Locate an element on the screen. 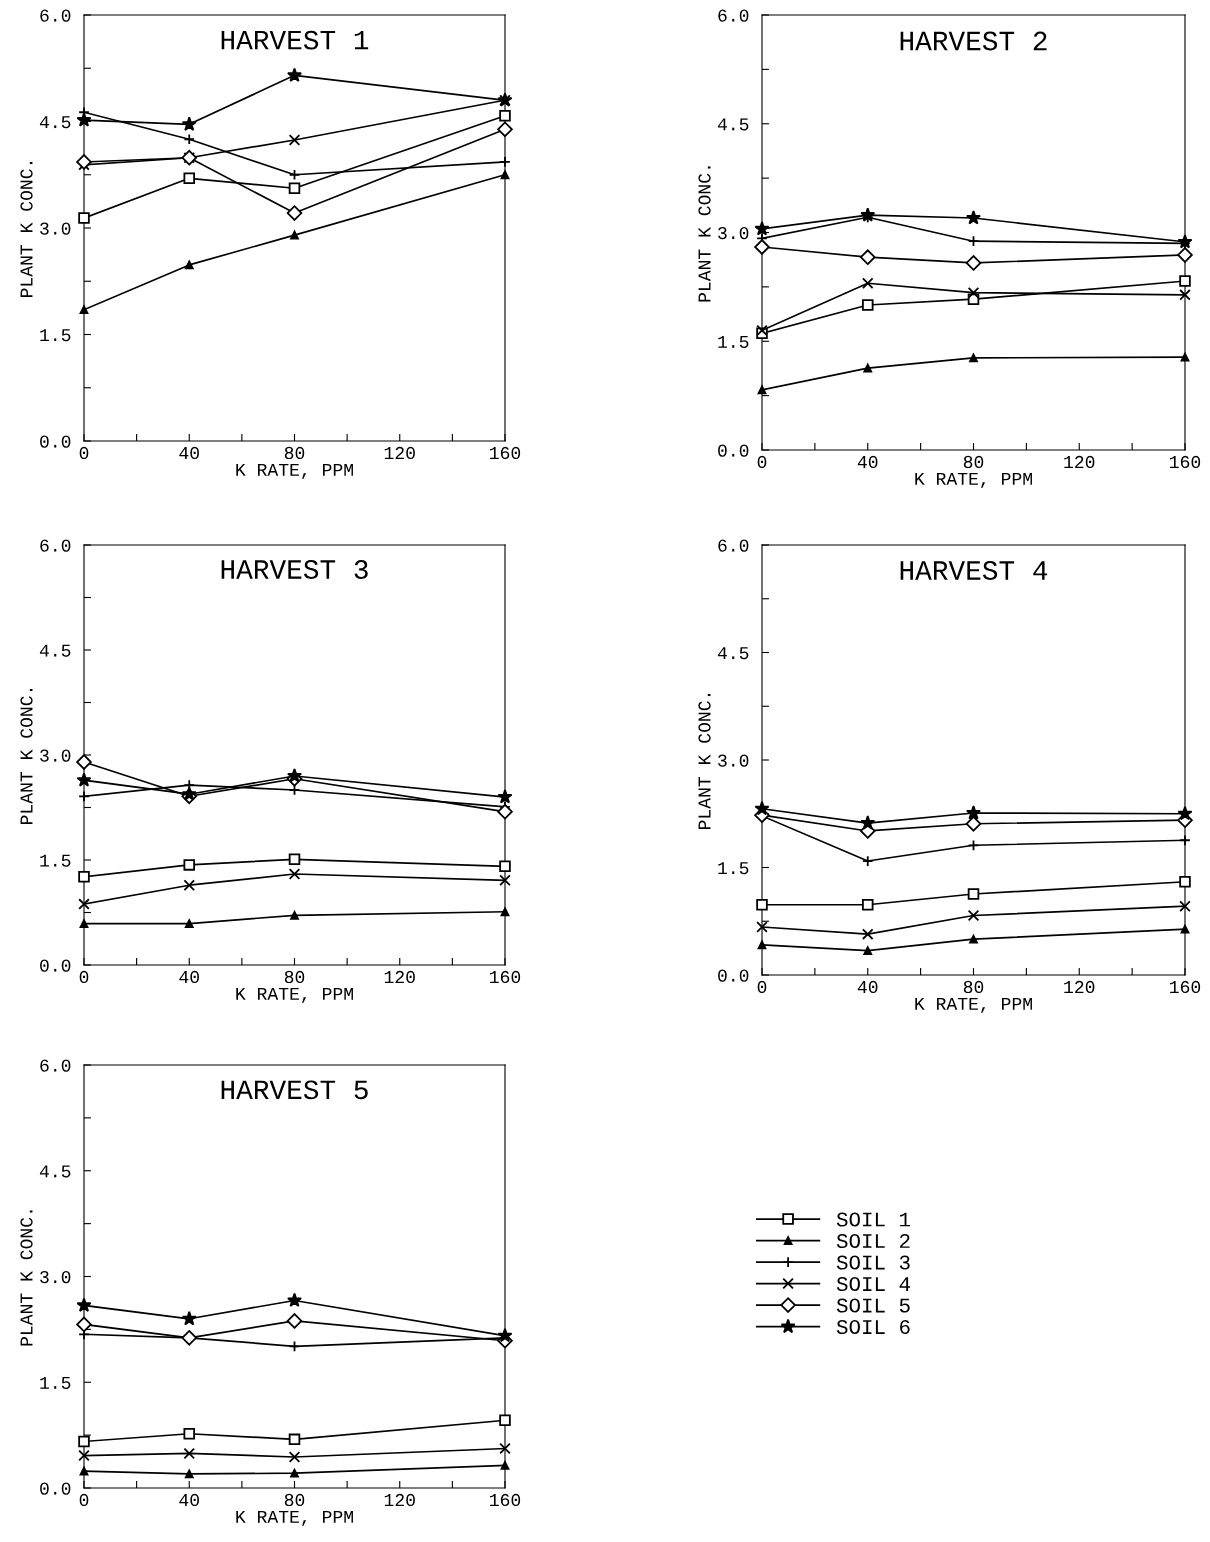 The image size is (1210, 1542). chart-title: HARVEST 5 is located at coordinates (294, 1090).